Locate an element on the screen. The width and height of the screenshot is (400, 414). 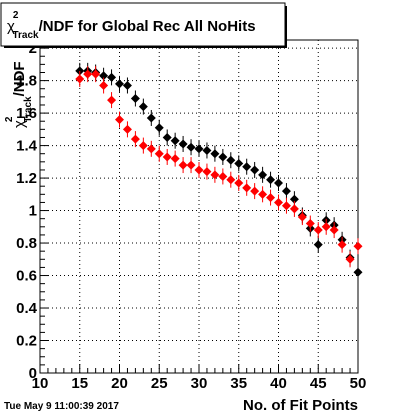
x-tick-label: 40 is located at coordinates (278, 383).